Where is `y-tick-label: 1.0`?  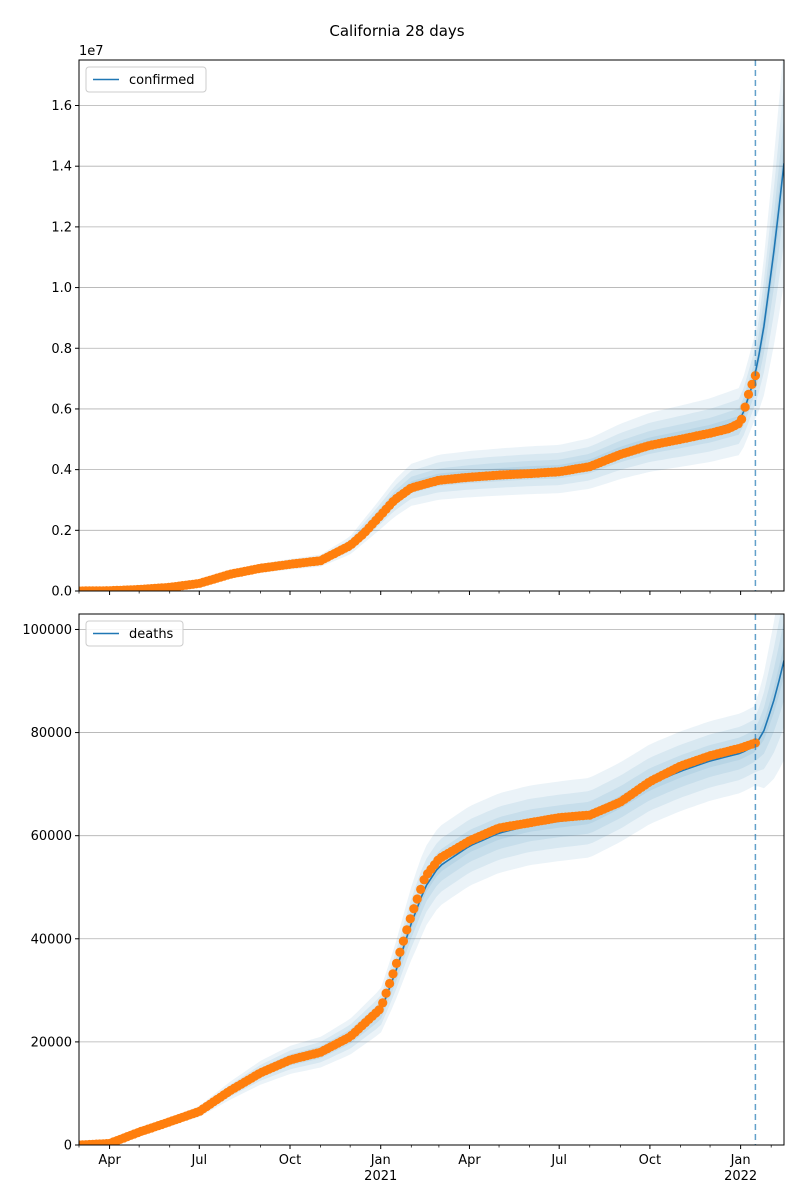 y-tick-label: 1.0 is located at coordinates (61, 288).